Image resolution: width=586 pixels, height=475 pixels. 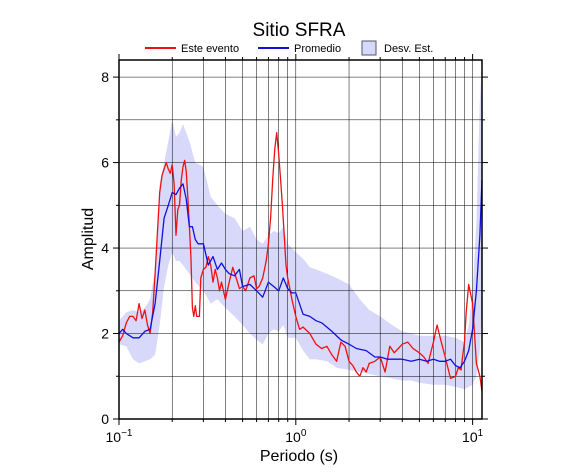 I want to click on x-axis-label: Periodo (s), so click(x=299, y=456).